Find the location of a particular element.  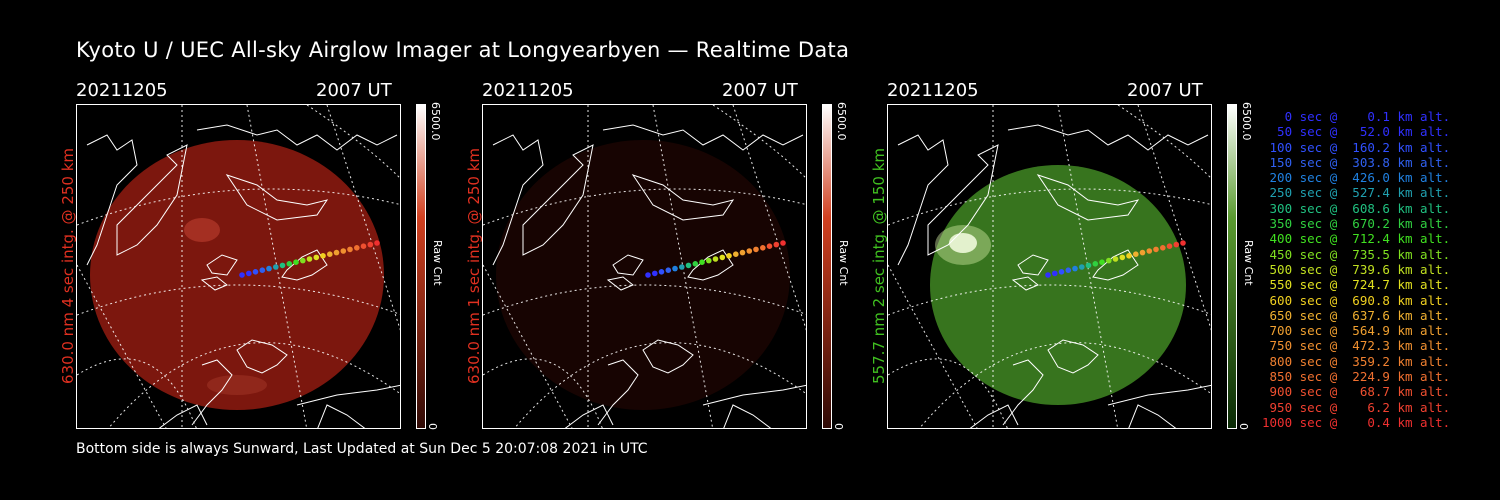

panel-wavelength-label: 630.0 nm 1 sec intg. @ 250 km is located at coordinates (474, 266).